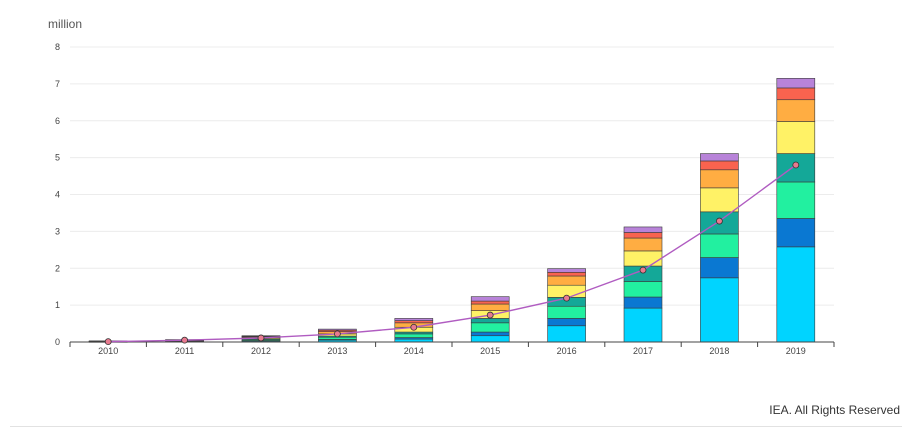 The width and height of the screenshot is (912, 437). What do you see at coordinates (57, 158) in the screenshot?
I see `y-tick-label: 5` at bounding box center [57, 158].